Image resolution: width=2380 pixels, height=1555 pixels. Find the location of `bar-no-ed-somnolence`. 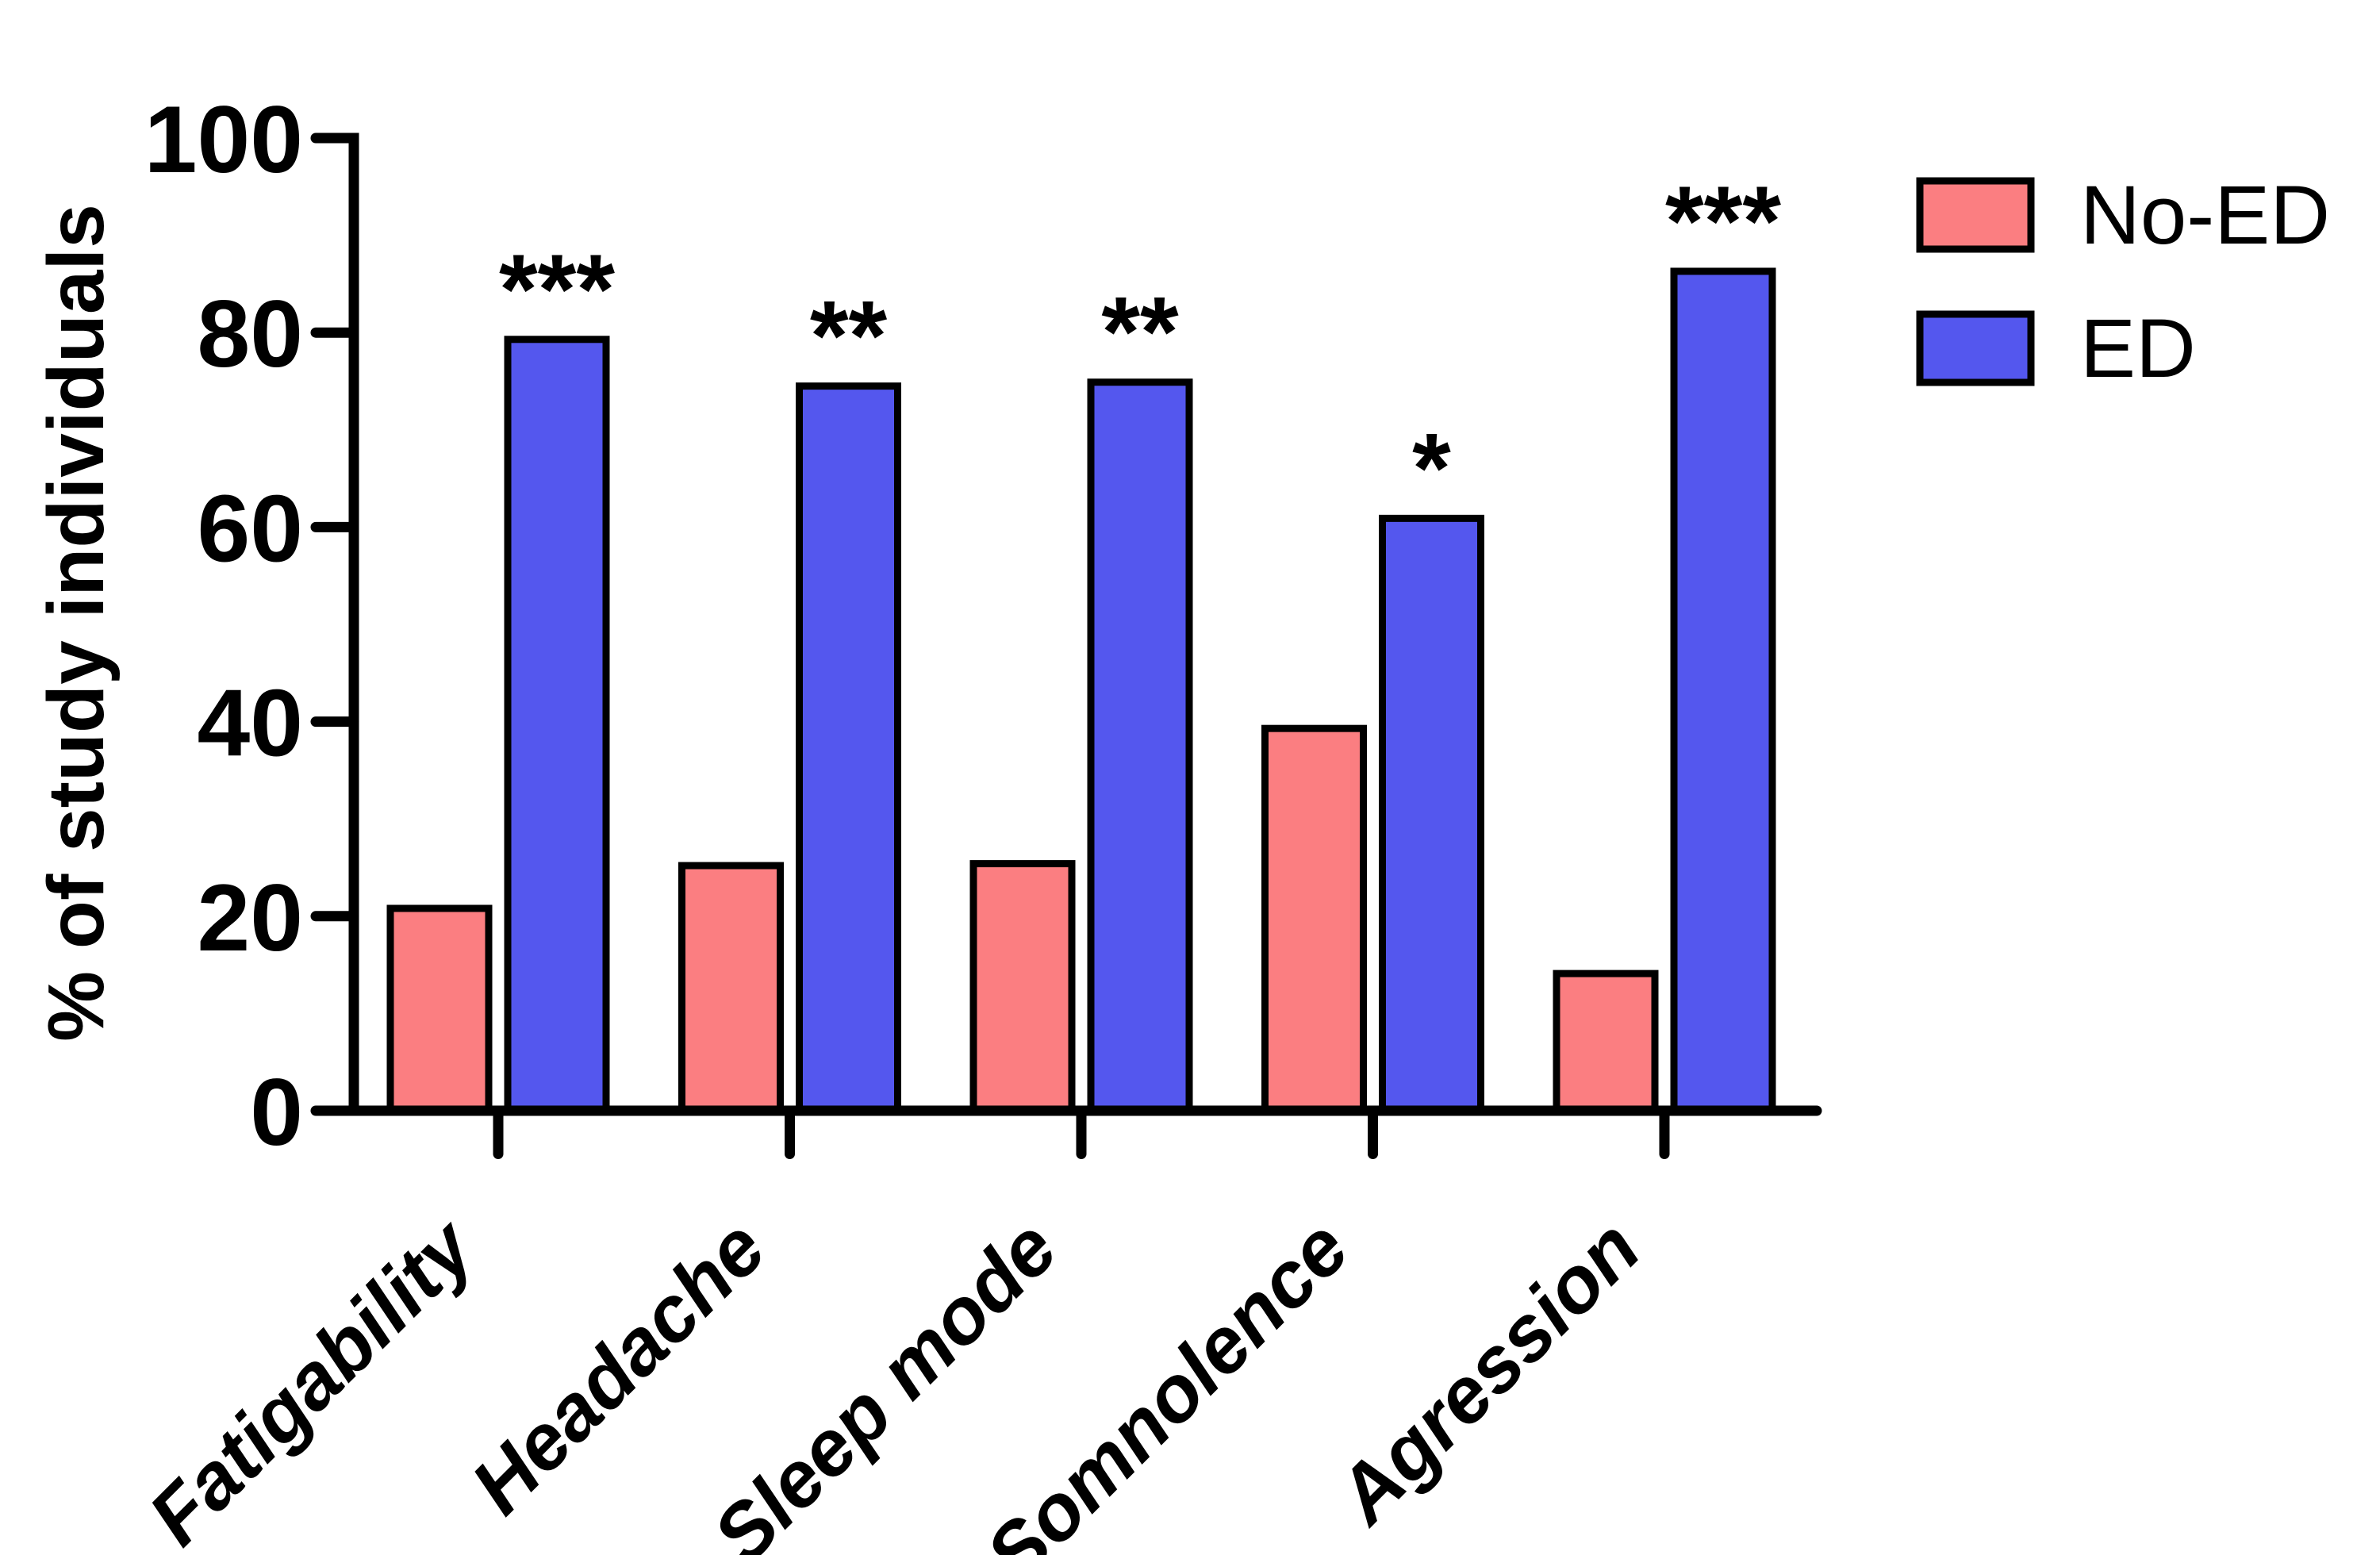

bar-no-ed-somnolence is located at coordinates (1314, 920).